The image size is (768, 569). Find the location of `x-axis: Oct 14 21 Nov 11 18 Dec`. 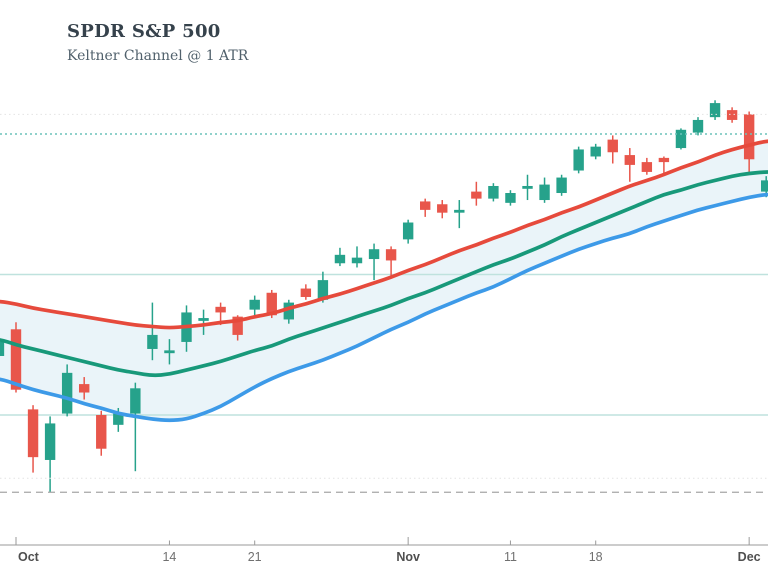

x-axis: Oct 14 21 Nov 11 18 Dec is located at coordinates (384, 550).